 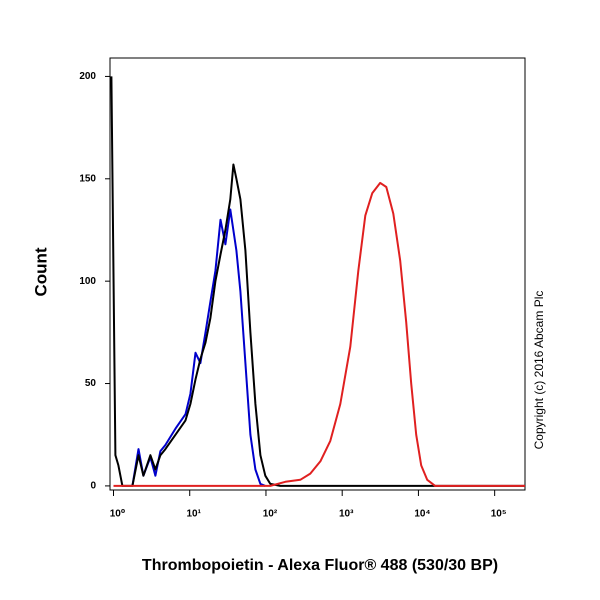 I want to click on x-tick-label: 10⁵, so click(x=499, y=514).